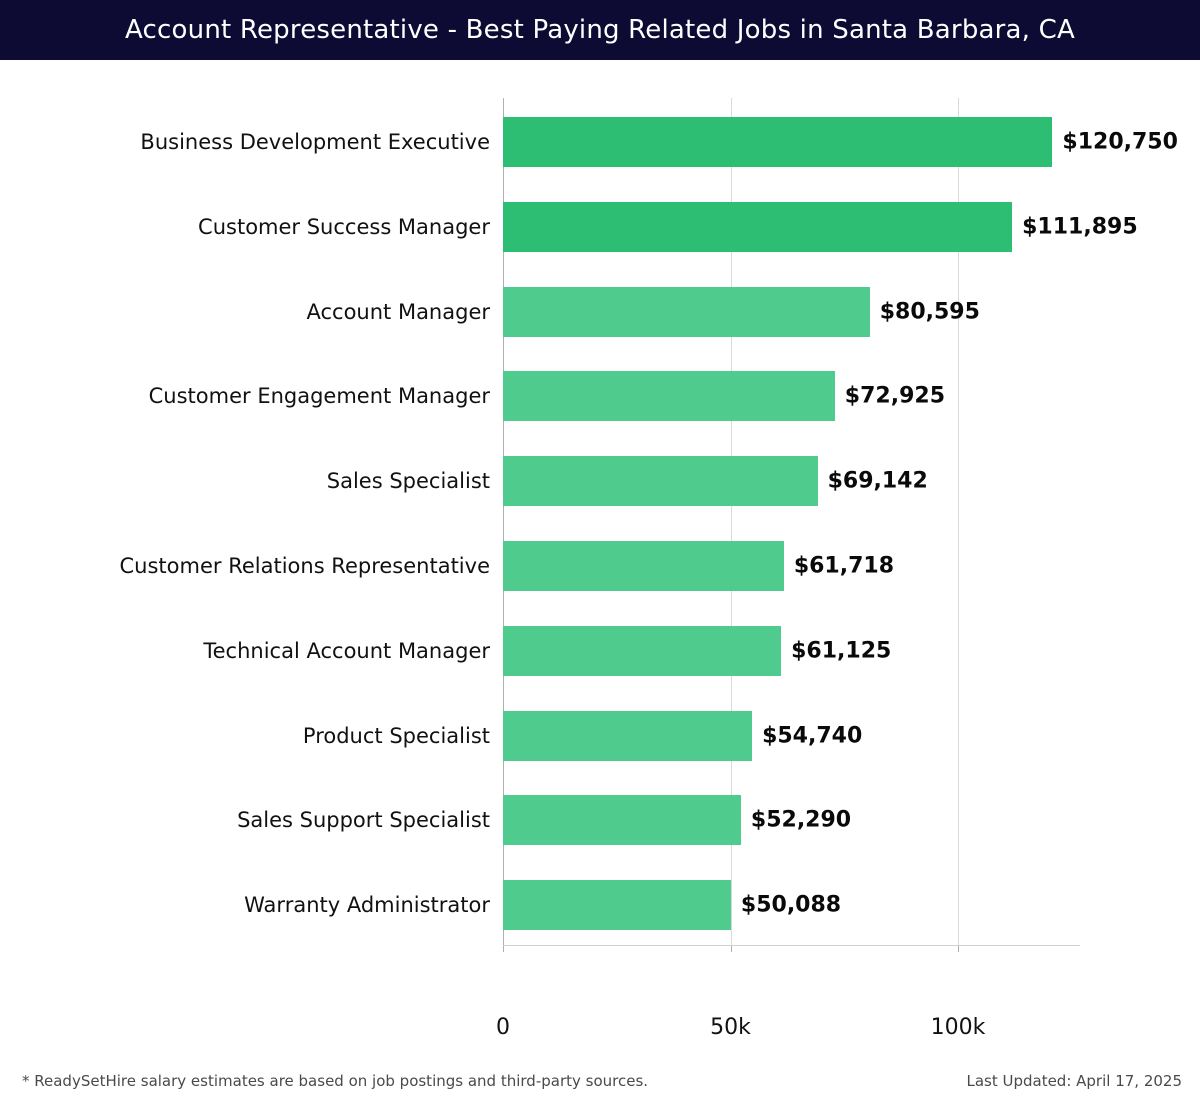 The height and width of the screenshot is (1120, 1200). Describe the element at coordinates (958, 1027) in the screenshot. I see `x-tick-label: 100k` at that location.